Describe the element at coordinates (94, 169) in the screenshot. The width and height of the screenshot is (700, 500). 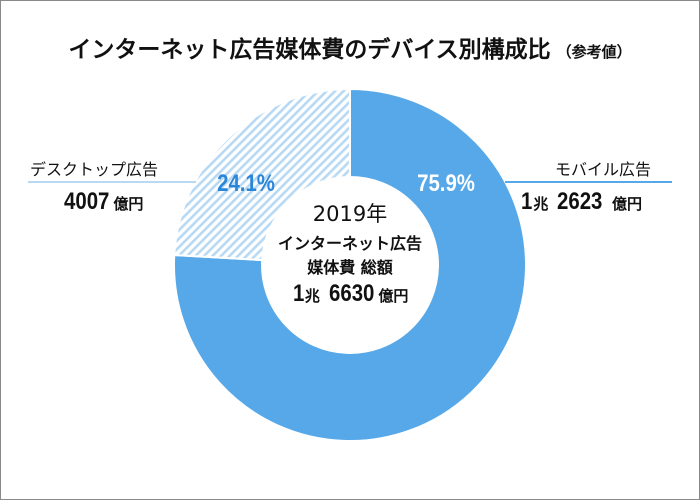
I see `desktop-label: デスクトップ広告` at that location.